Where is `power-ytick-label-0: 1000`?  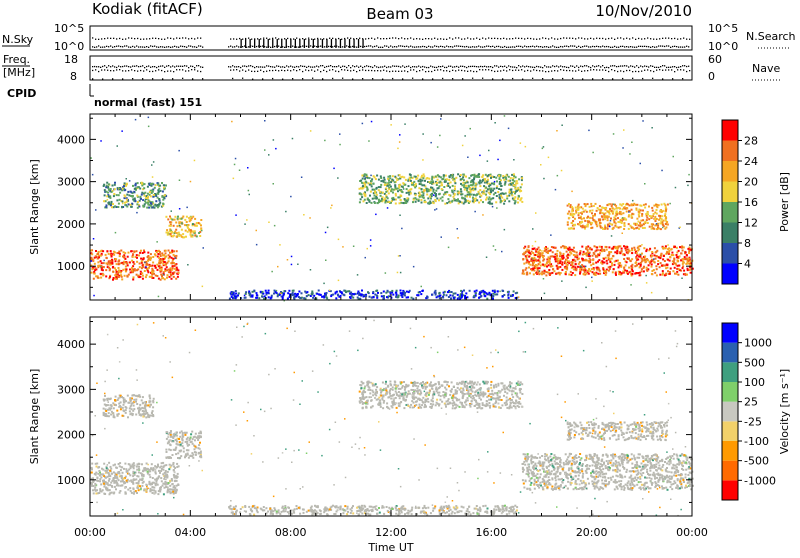 power-ytick-label-0: 1000 is located at coordinates (71, 266).